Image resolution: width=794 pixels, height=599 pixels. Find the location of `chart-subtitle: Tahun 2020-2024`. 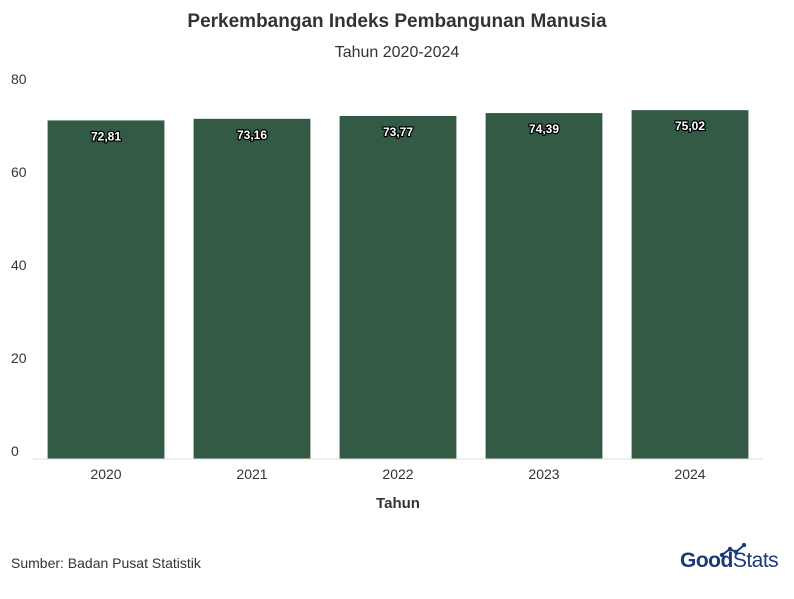

chart-subtitle: Tahun 2020-2024 is located at coordinates (397, 52).